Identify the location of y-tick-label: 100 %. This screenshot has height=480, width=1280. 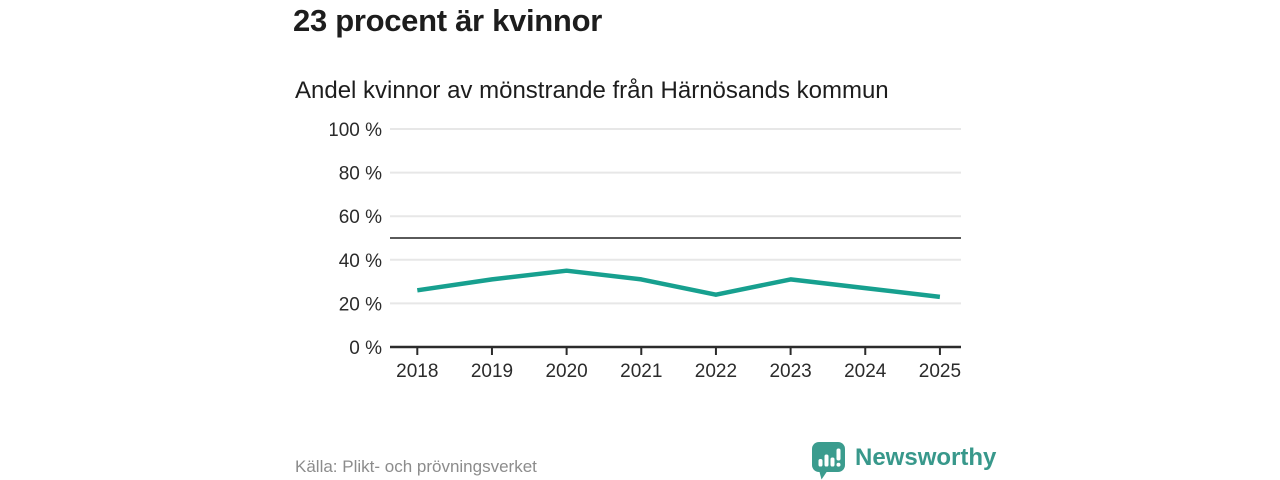
(356, 130).